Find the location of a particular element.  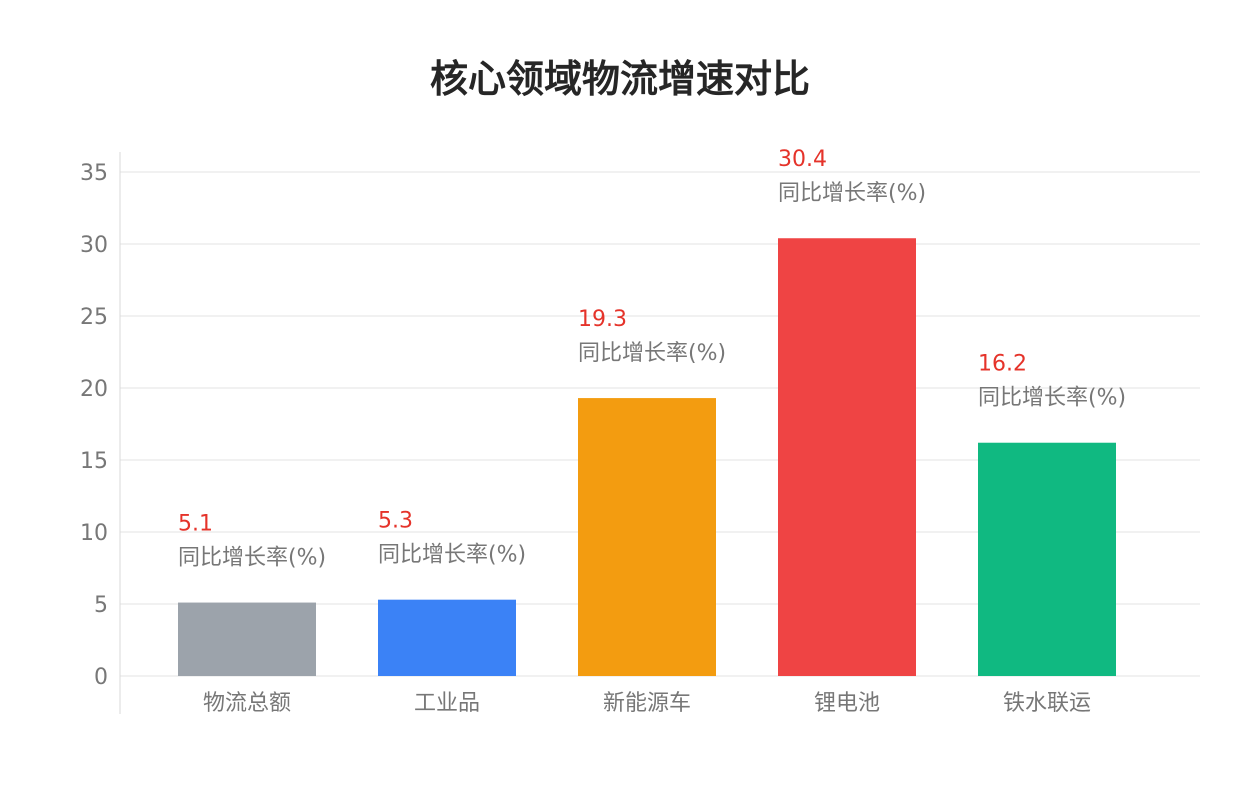

x-tick-label: 新能源车 is located at coordinates (647, 703).